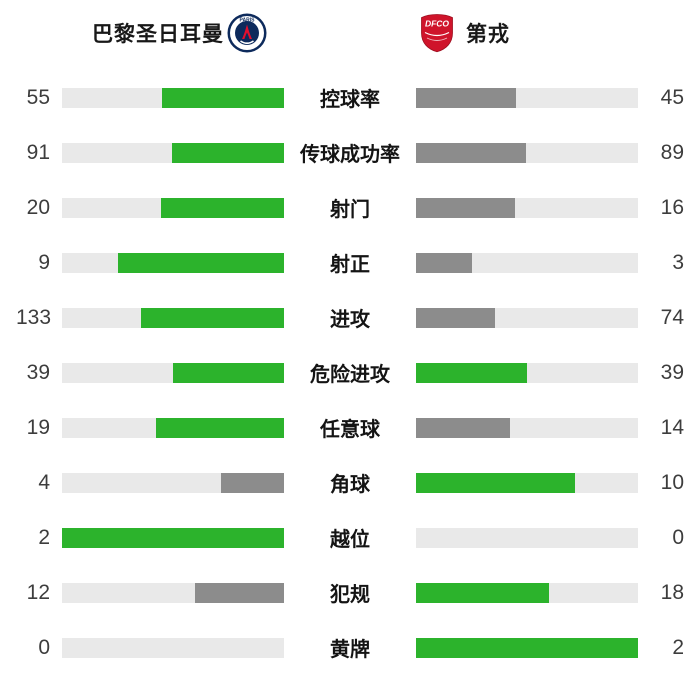 Image resolution: width=700 pixels, height=700 pixels. I want to click on eiffel-tower-icon, so click(247, 31).